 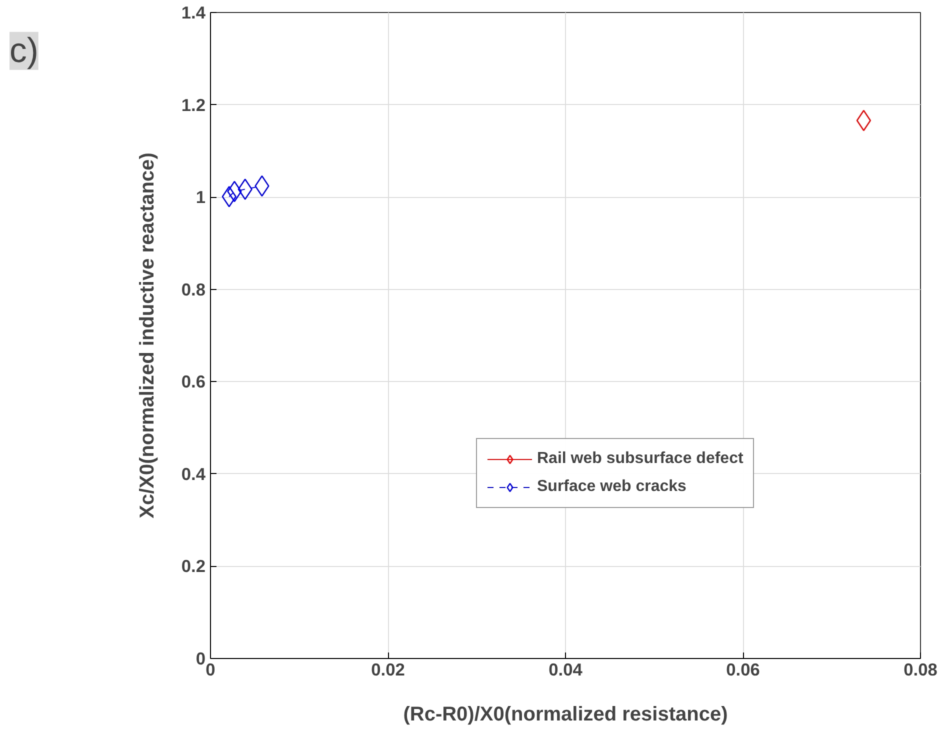 What do you see at coordinates (193, 12) in the screenshot?
I see `y-tick-label: 1.4` at bounding box center [193, 12].